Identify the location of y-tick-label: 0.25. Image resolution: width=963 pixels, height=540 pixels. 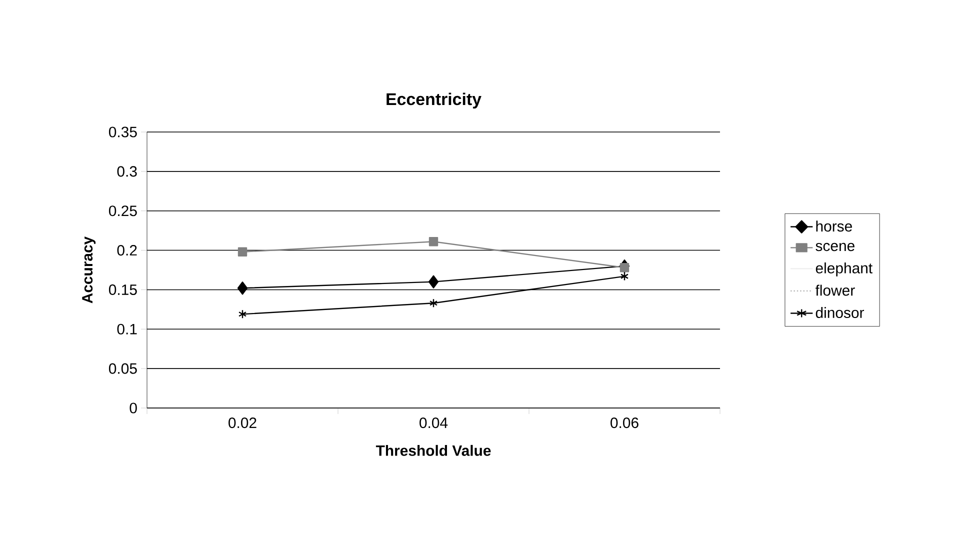
(122, 211).